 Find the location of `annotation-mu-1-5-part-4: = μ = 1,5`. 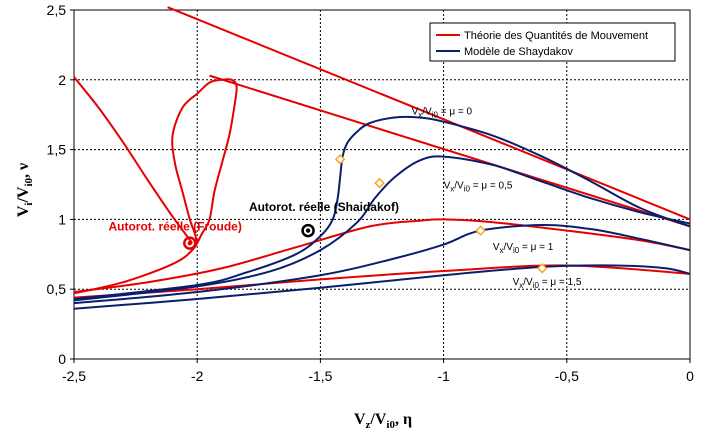

annotation-mu-1-5-part-4: = μ = 1,5 is located at coordinates (560, 282).